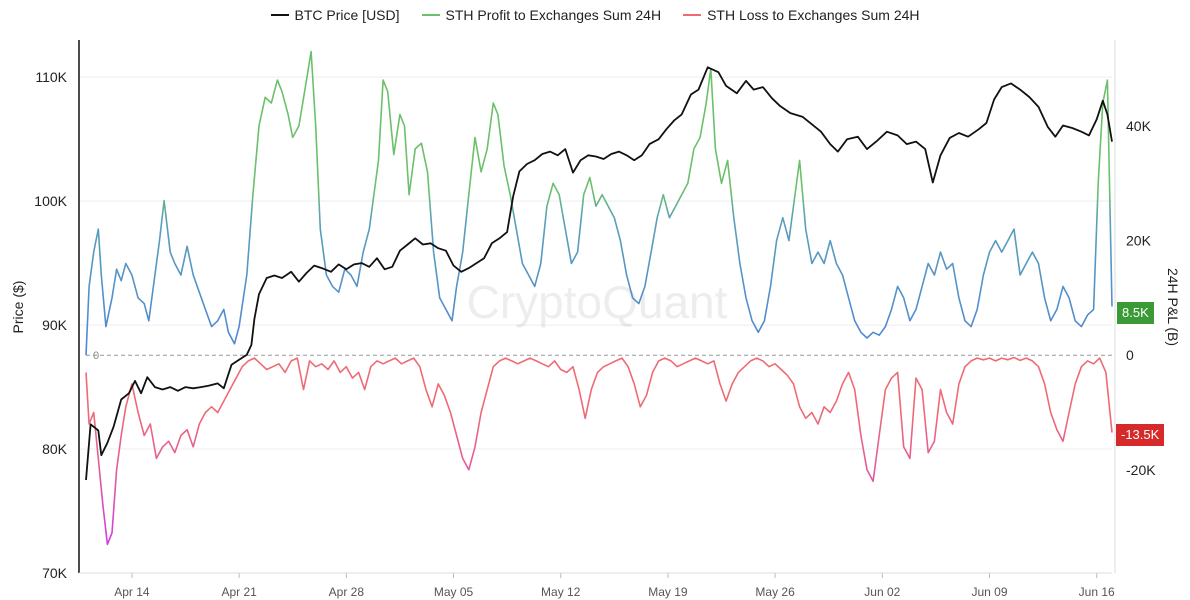 The width and height of the screenshot is (1190, 600). Describe the element at coordinates (18, 307) in the screenshot. I see `left-axis-title: Price ($)` at that location.